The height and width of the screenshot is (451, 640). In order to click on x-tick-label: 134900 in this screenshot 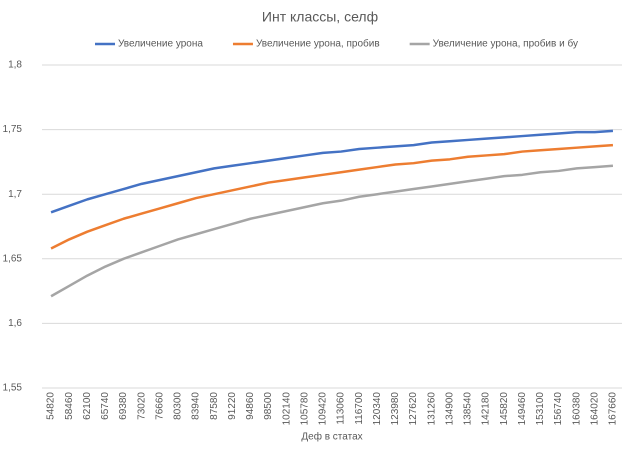, I will do `click(449, 409)`.